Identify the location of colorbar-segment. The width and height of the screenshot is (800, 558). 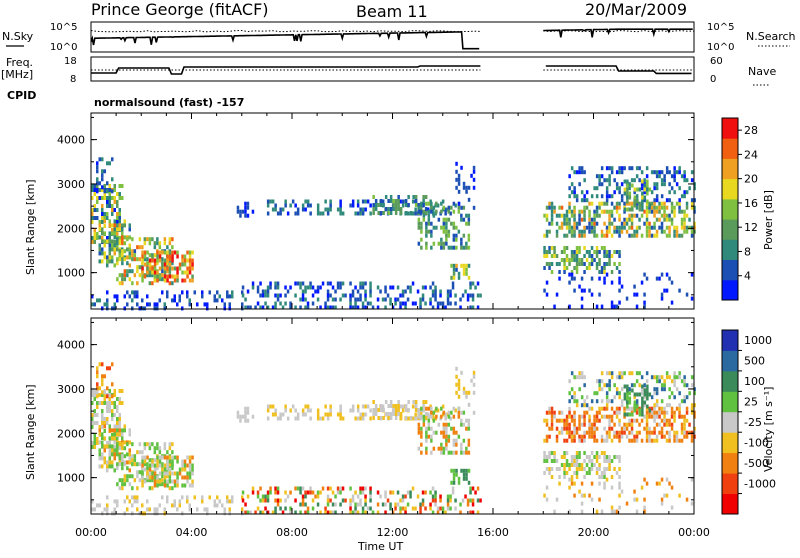
(730, 169).